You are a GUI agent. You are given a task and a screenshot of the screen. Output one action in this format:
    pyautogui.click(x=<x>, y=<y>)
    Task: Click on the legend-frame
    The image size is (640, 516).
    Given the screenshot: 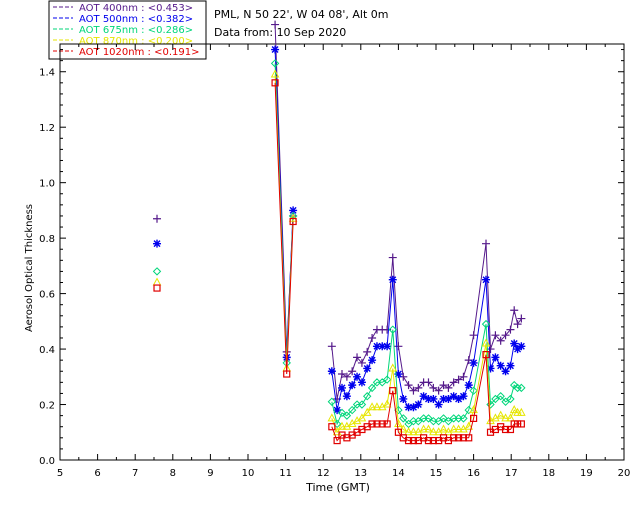 What is the action you would take?
    pyautogui.click(x=127, y=30)
    